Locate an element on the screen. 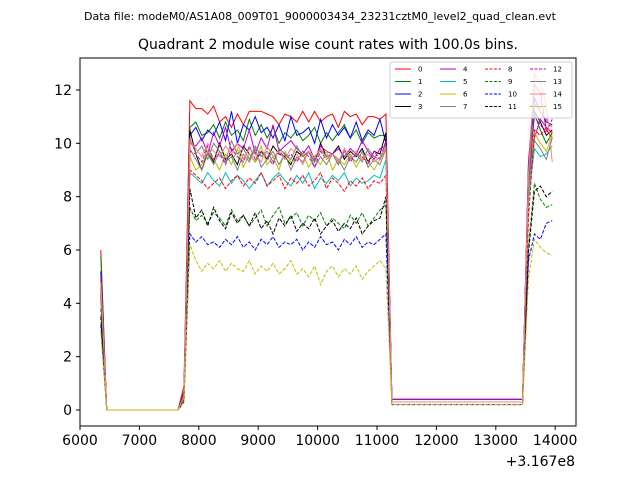 The width and height of the screenshot is (640, 480). legend-label-12: 12 is located at coordinates (557, 70).